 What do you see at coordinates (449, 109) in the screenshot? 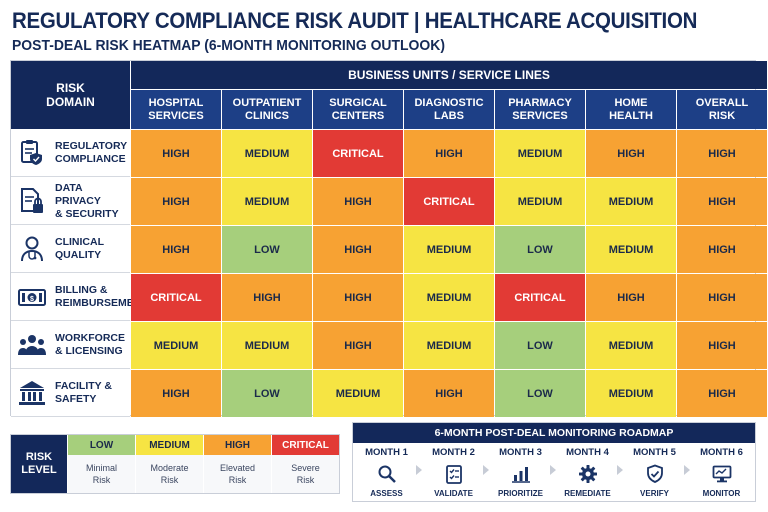
I see `column-header-diagnostic-labs: DIAGNOSTIC LABS` at bounding box center [449, 109].